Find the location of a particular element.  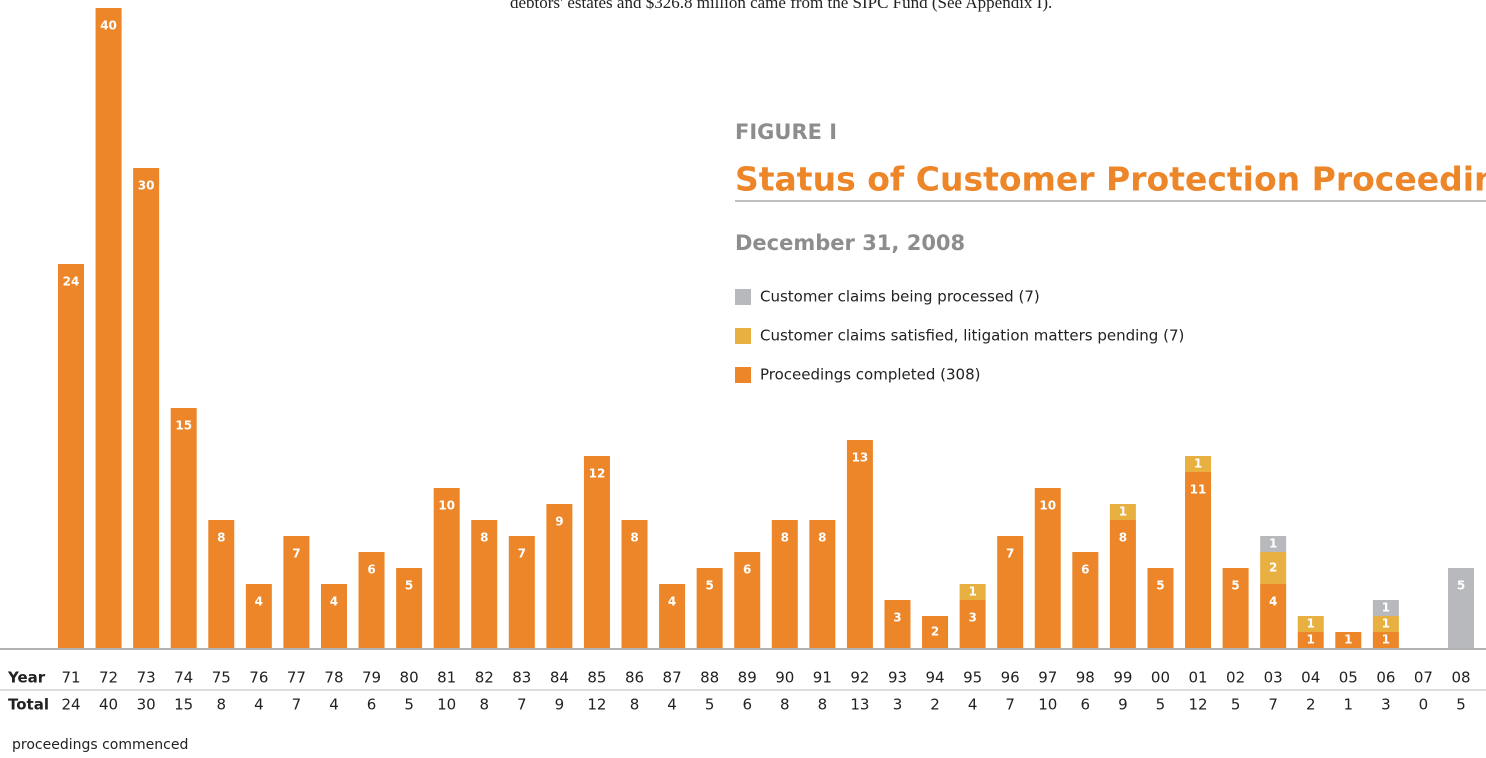

bar-label: 40 is located at coordinates (108, 26).